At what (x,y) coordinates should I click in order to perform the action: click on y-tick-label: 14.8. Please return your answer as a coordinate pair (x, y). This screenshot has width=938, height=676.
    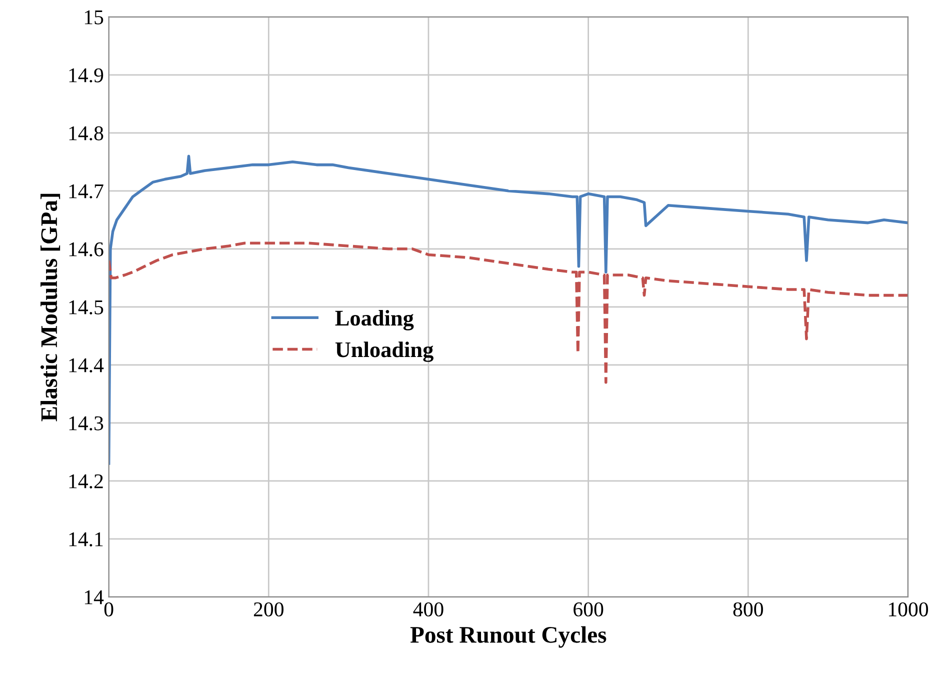
    Looking at the image, I should click on (86, 133).